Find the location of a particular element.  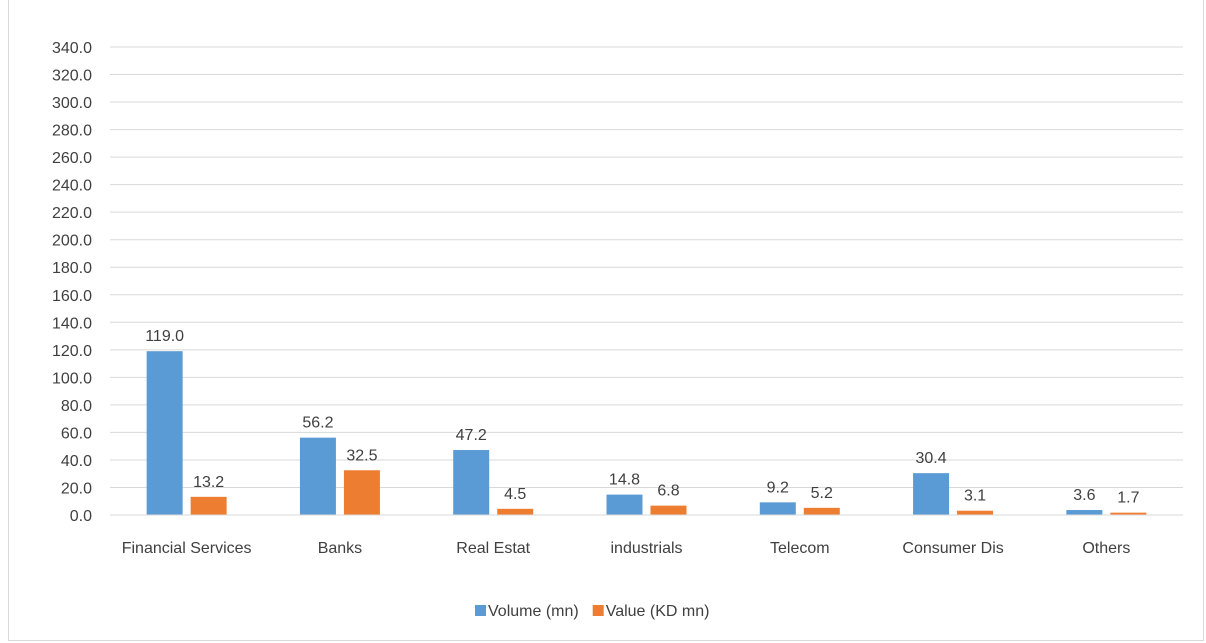

y-tick-label: 260.0 is located at coordinates (72, 158).